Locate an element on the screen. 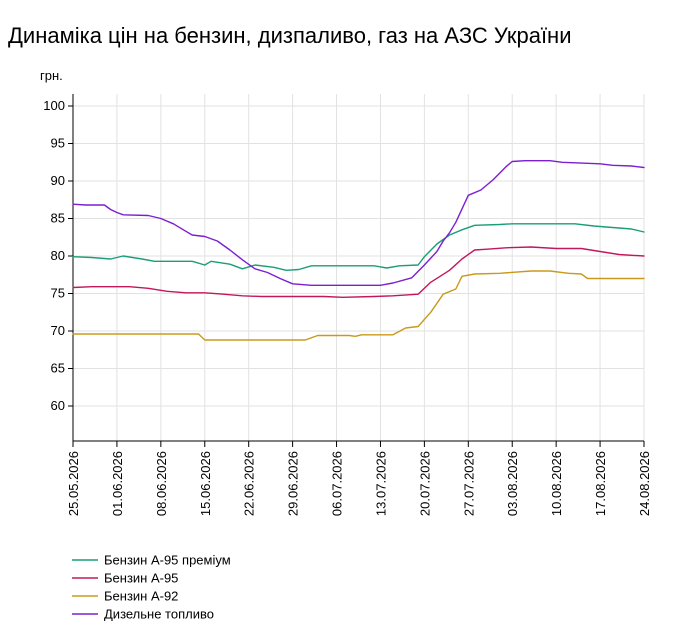 The image size is (695, 635). y-tick-label: 60 is located at coordinates (58, 405).